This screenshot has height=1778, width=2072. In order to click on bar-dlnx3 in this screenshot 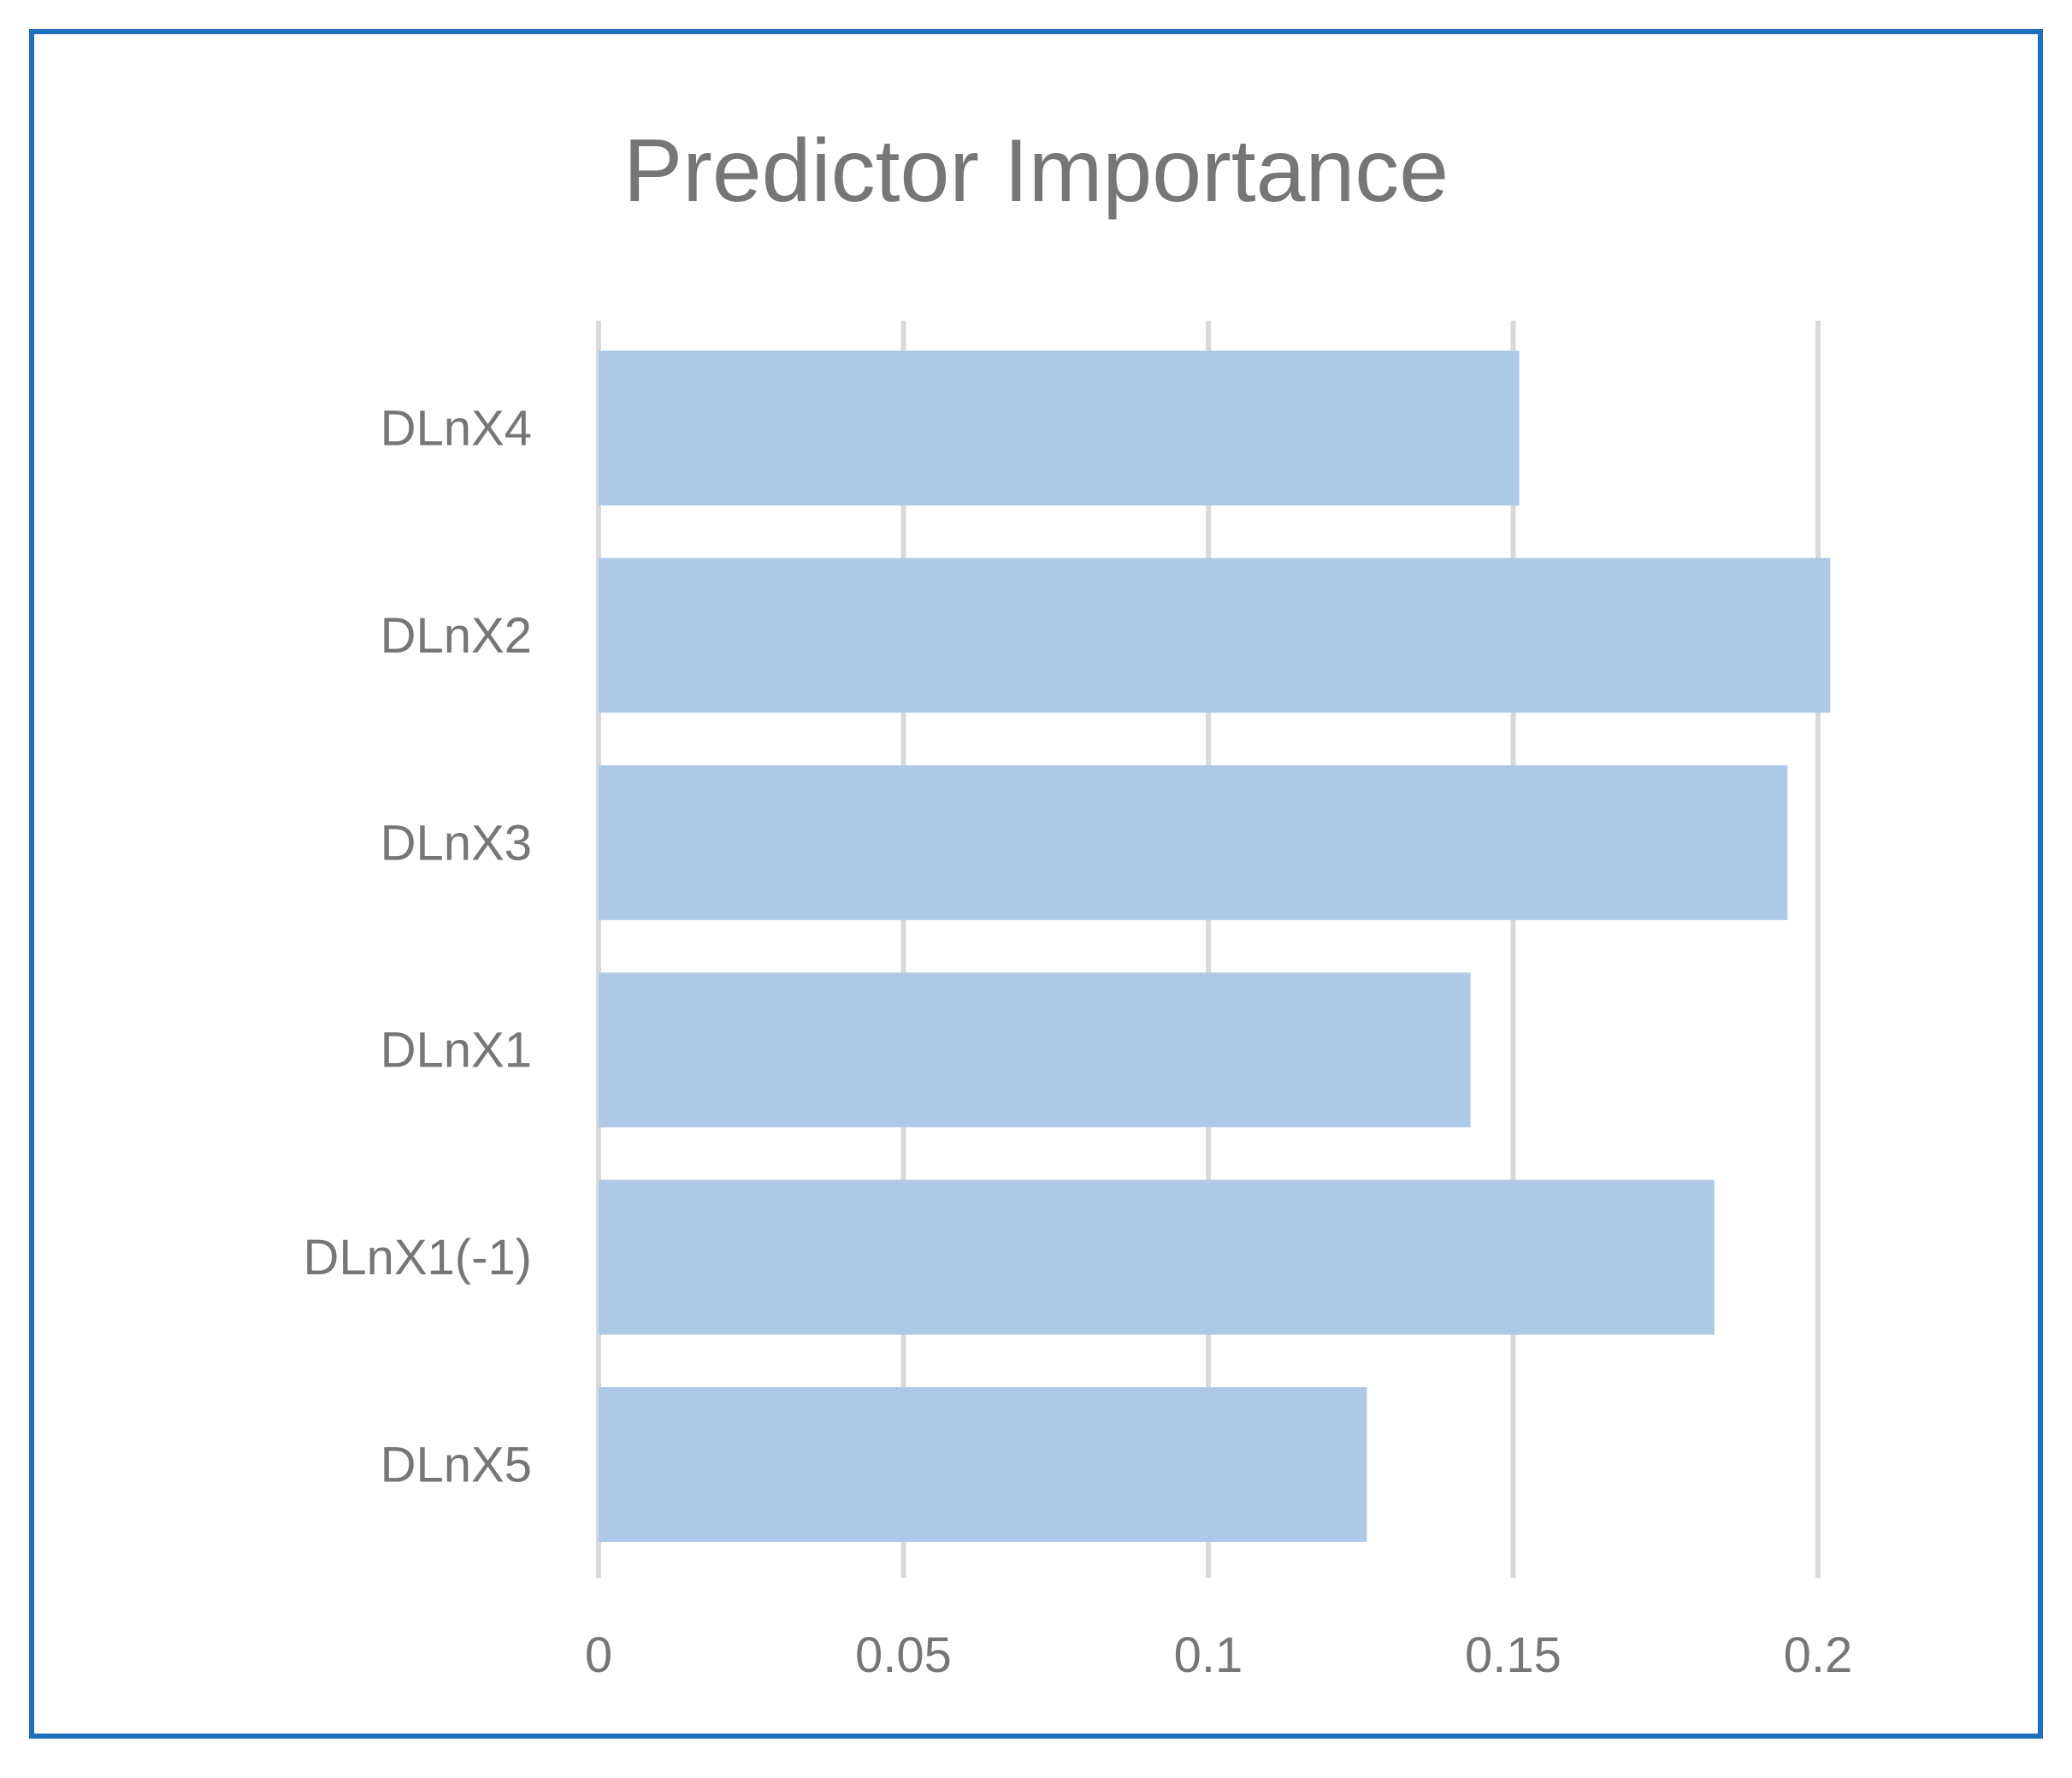, I will do `click(1194, 842)`.